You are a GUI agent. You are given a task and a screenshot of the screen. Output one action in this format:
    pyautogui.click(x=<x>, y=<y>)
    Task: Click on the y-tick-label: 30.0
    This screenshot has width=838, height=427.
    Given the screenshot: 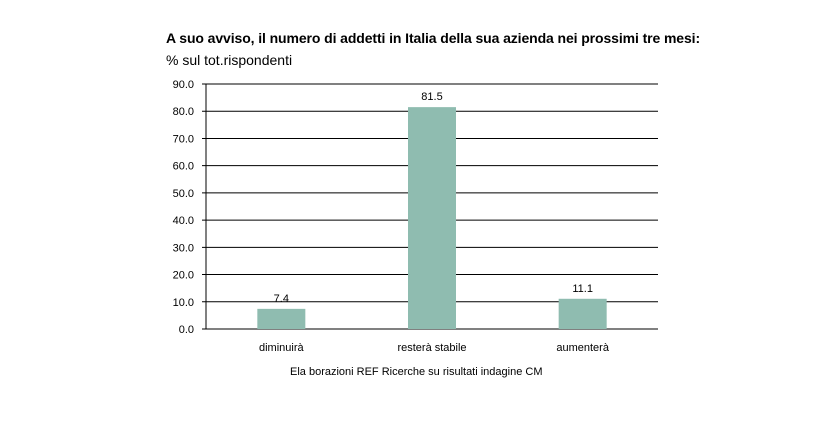 What is the action you would take?
    pyautogui.click(x=183, y=248)
    